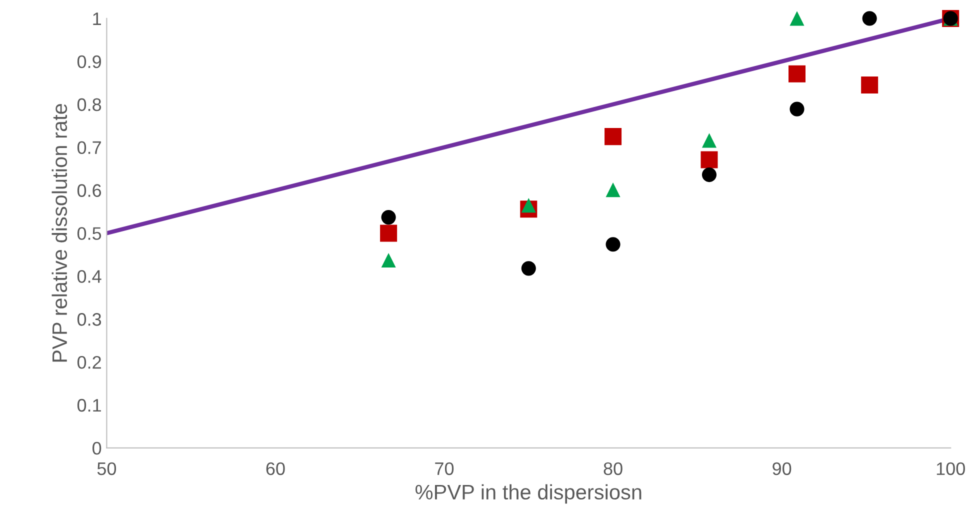 Image resolution: width=970 pixels, height=527 pixels. What do you see at coordinates (89, 147) in the screenshot?
I see `y-tick-label: 0.7` at bounding box center [89, 147].